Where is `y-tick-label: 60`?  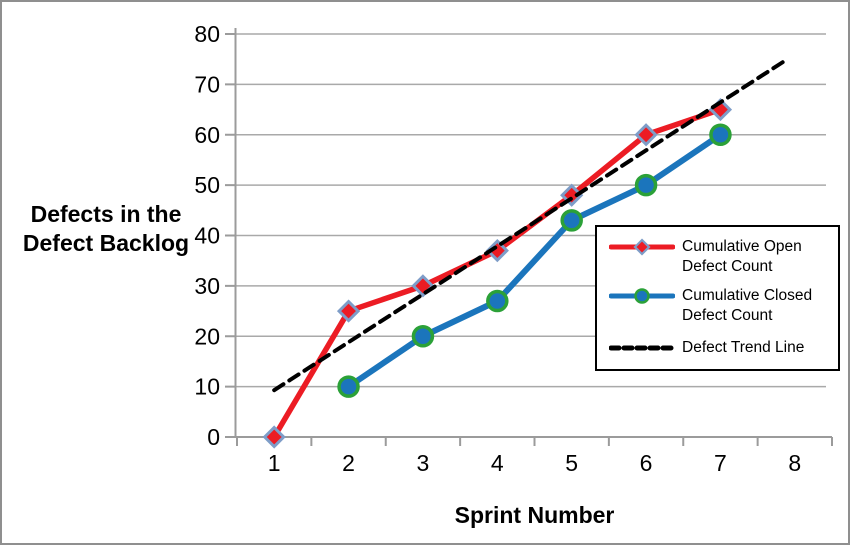 y-tick-label: 60 is located at coordinates (207, 135).